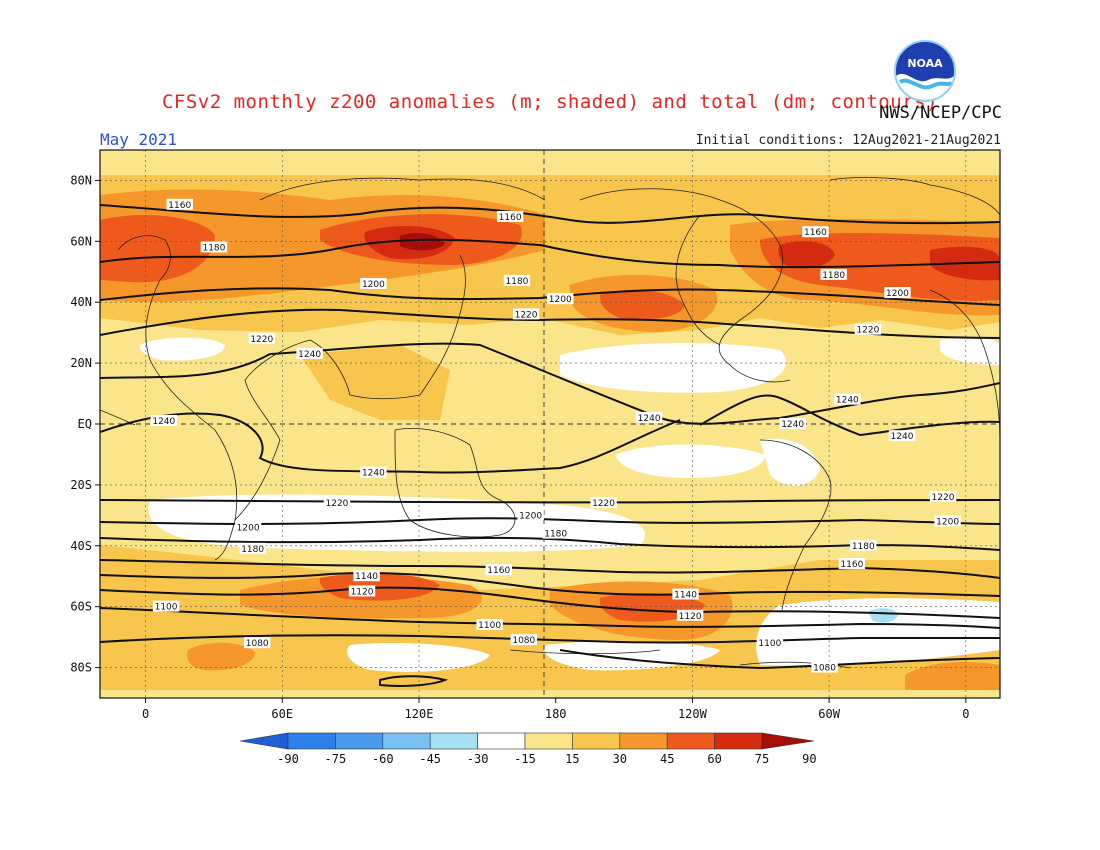  Describe the element at coordinates (848, 140) in the screenshot. I see `initial-conditions: Initial conditions: 12Aug2021-21Aug2021` at that location.